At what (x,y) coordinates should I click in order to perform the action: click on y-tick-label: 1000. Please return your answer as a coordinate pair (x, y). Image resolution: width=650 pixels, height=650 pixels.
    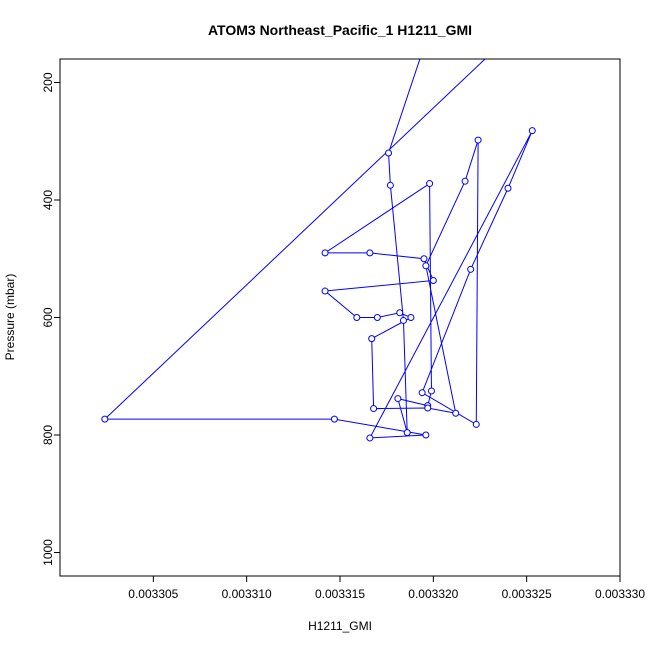
    Looking at the image, I should click on (48, 552).